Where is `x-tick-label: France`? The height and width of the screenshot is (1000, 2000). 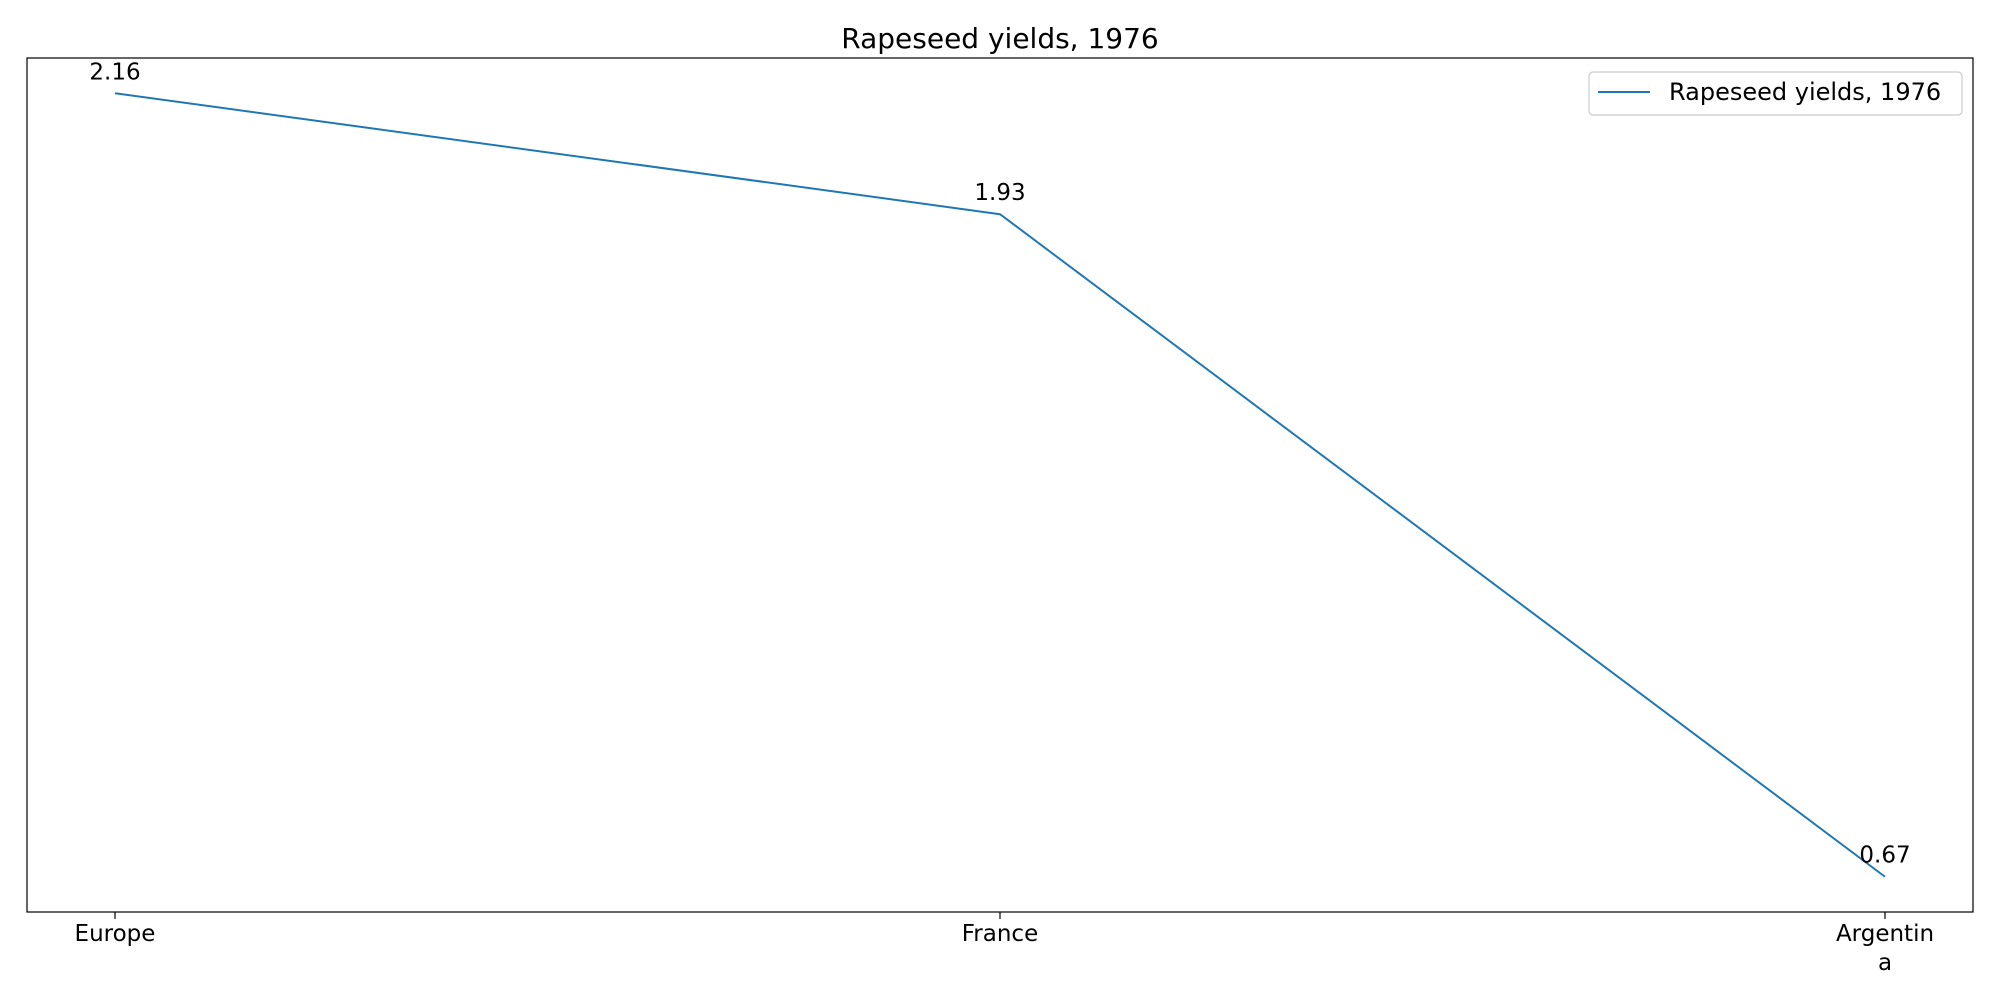
x-tick-label: France is located at coordinates (1000, 934).